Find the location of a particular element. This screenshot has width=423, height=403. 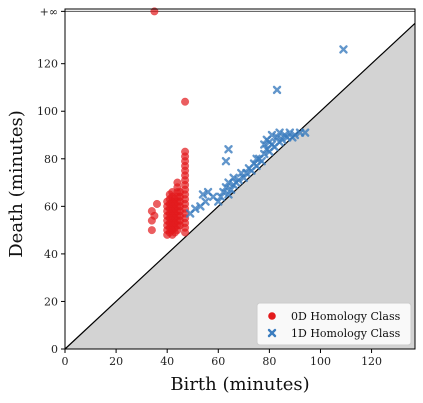

y-tick-label: 40 is located at coordinates (51, 254).